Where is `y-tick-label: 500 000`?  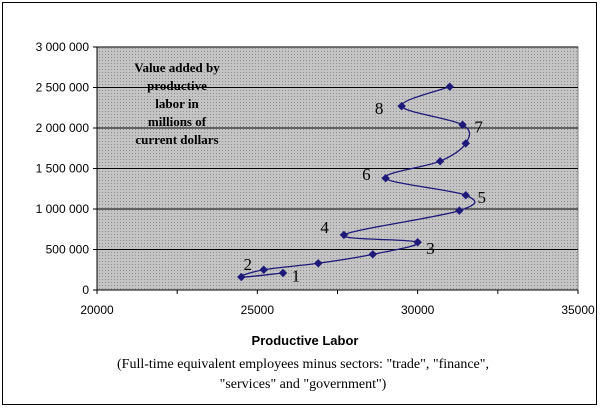
y-tick-label: 500 000 is located at coordinates (68, 250).